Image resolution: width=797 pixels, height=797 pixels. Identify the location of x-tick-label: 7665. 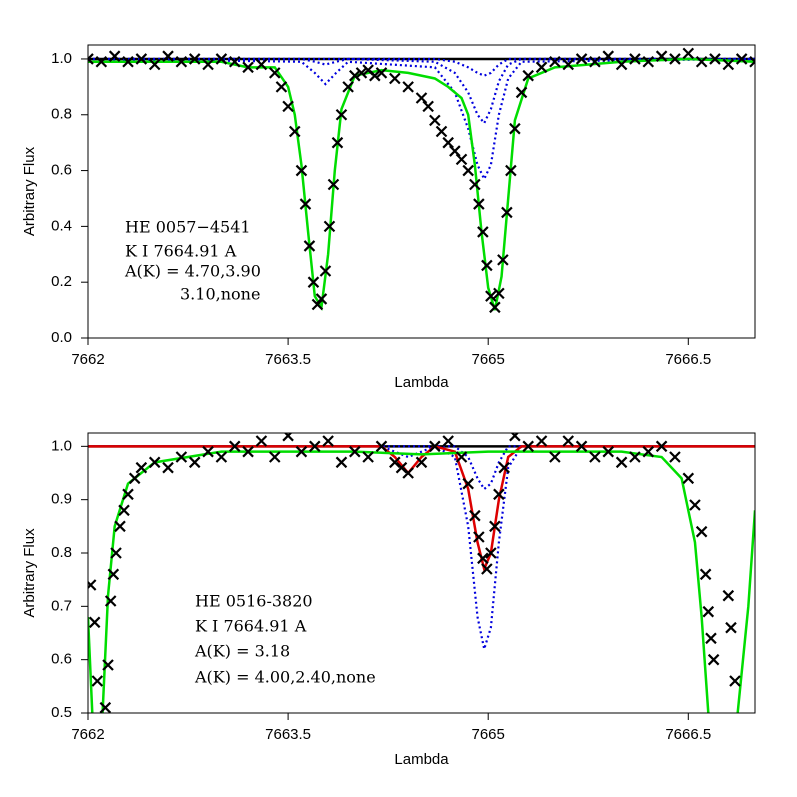
(488, 734).